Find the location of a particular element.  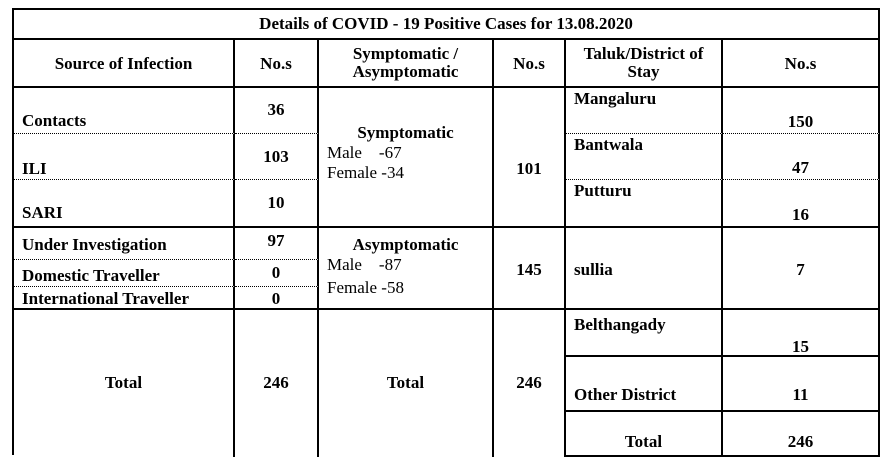

cell: 101 is located at coordinates (530, 158).